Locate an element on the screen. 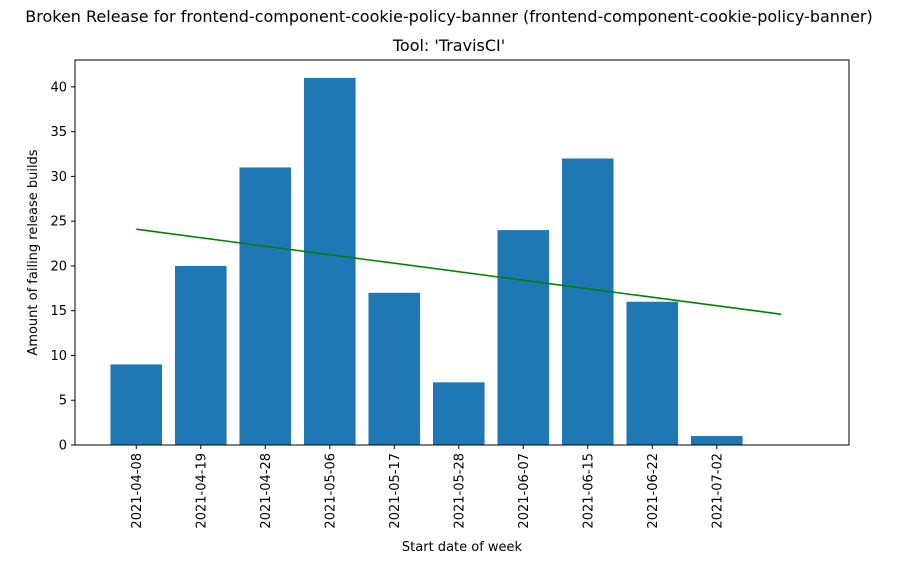 This screenshot has height=564, width=898. chart-subtitle: Tool: 'TravisCI' is located at coordinates (449, 45).